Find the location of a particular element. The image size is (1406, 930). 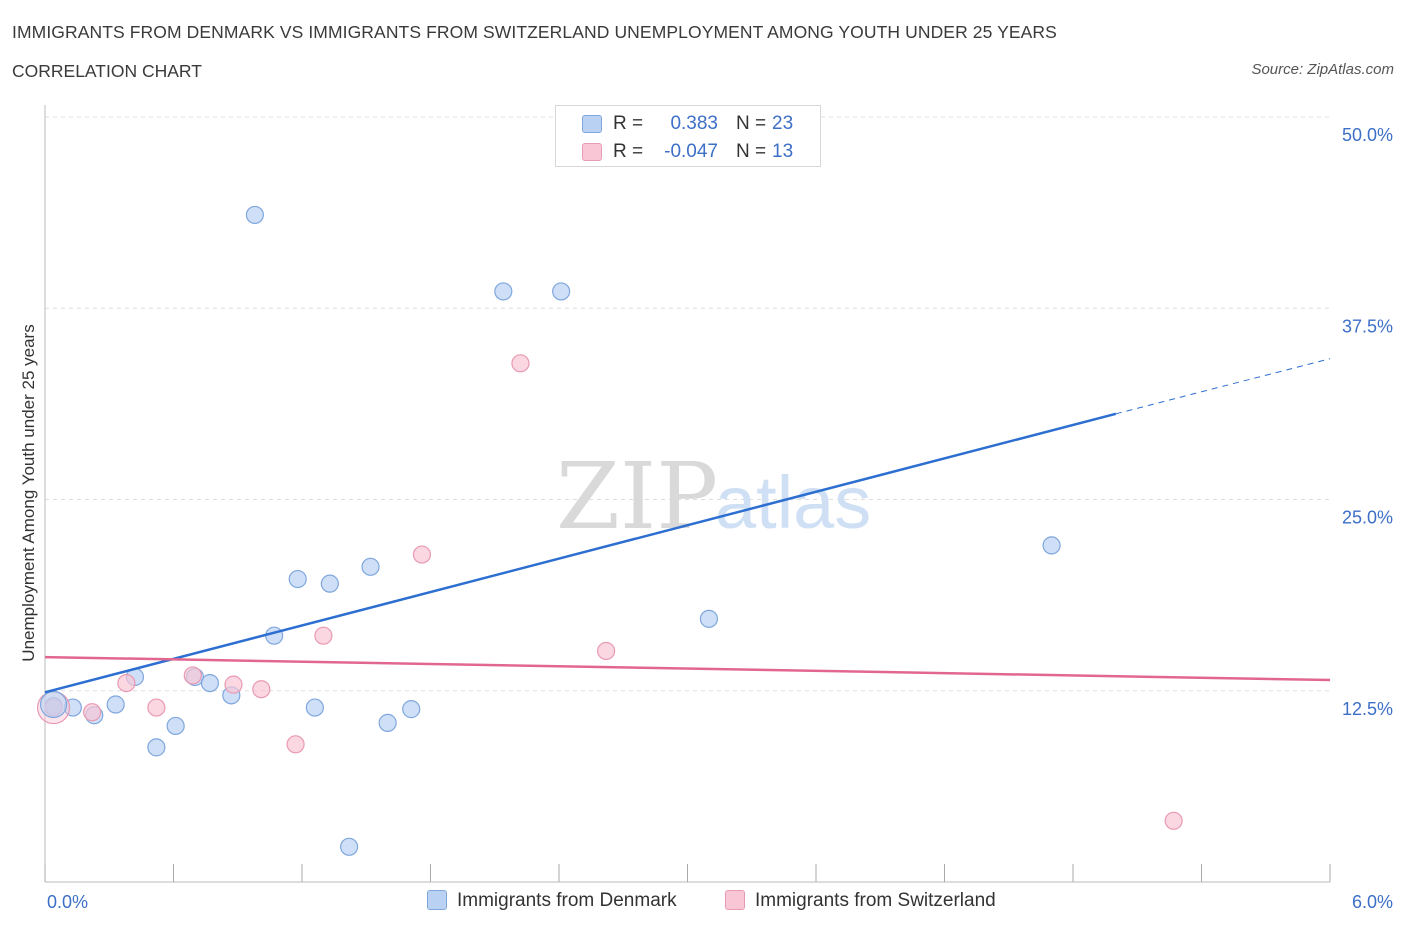

y-tick-label: 50.0% is located at coordinates (1367, 135).